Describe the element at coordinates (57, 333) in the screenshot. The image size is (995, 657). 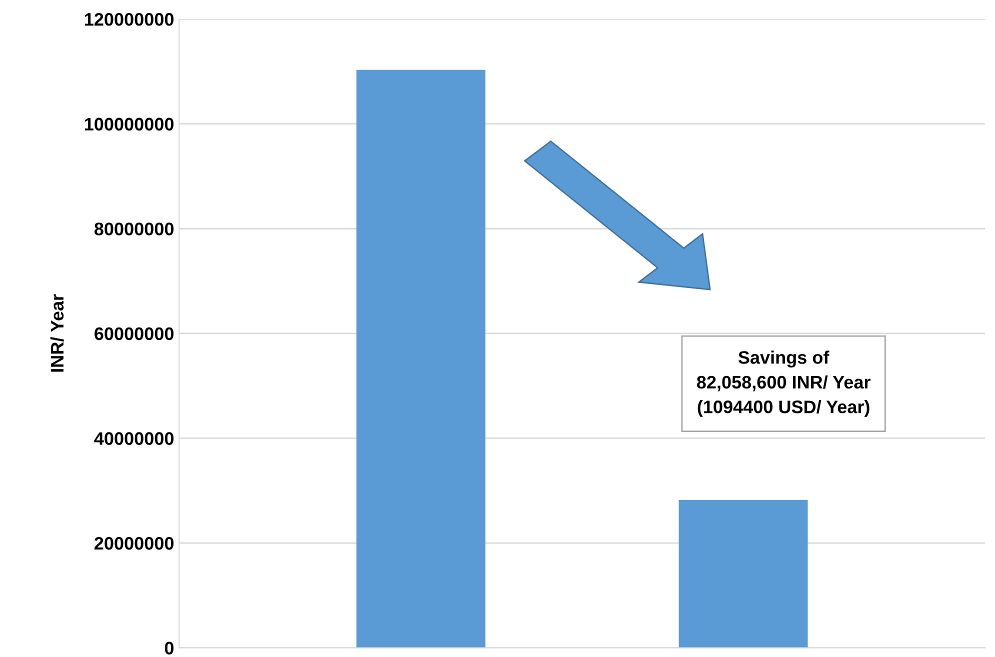
I see `y-axis-title: INR/ Year` at that location.